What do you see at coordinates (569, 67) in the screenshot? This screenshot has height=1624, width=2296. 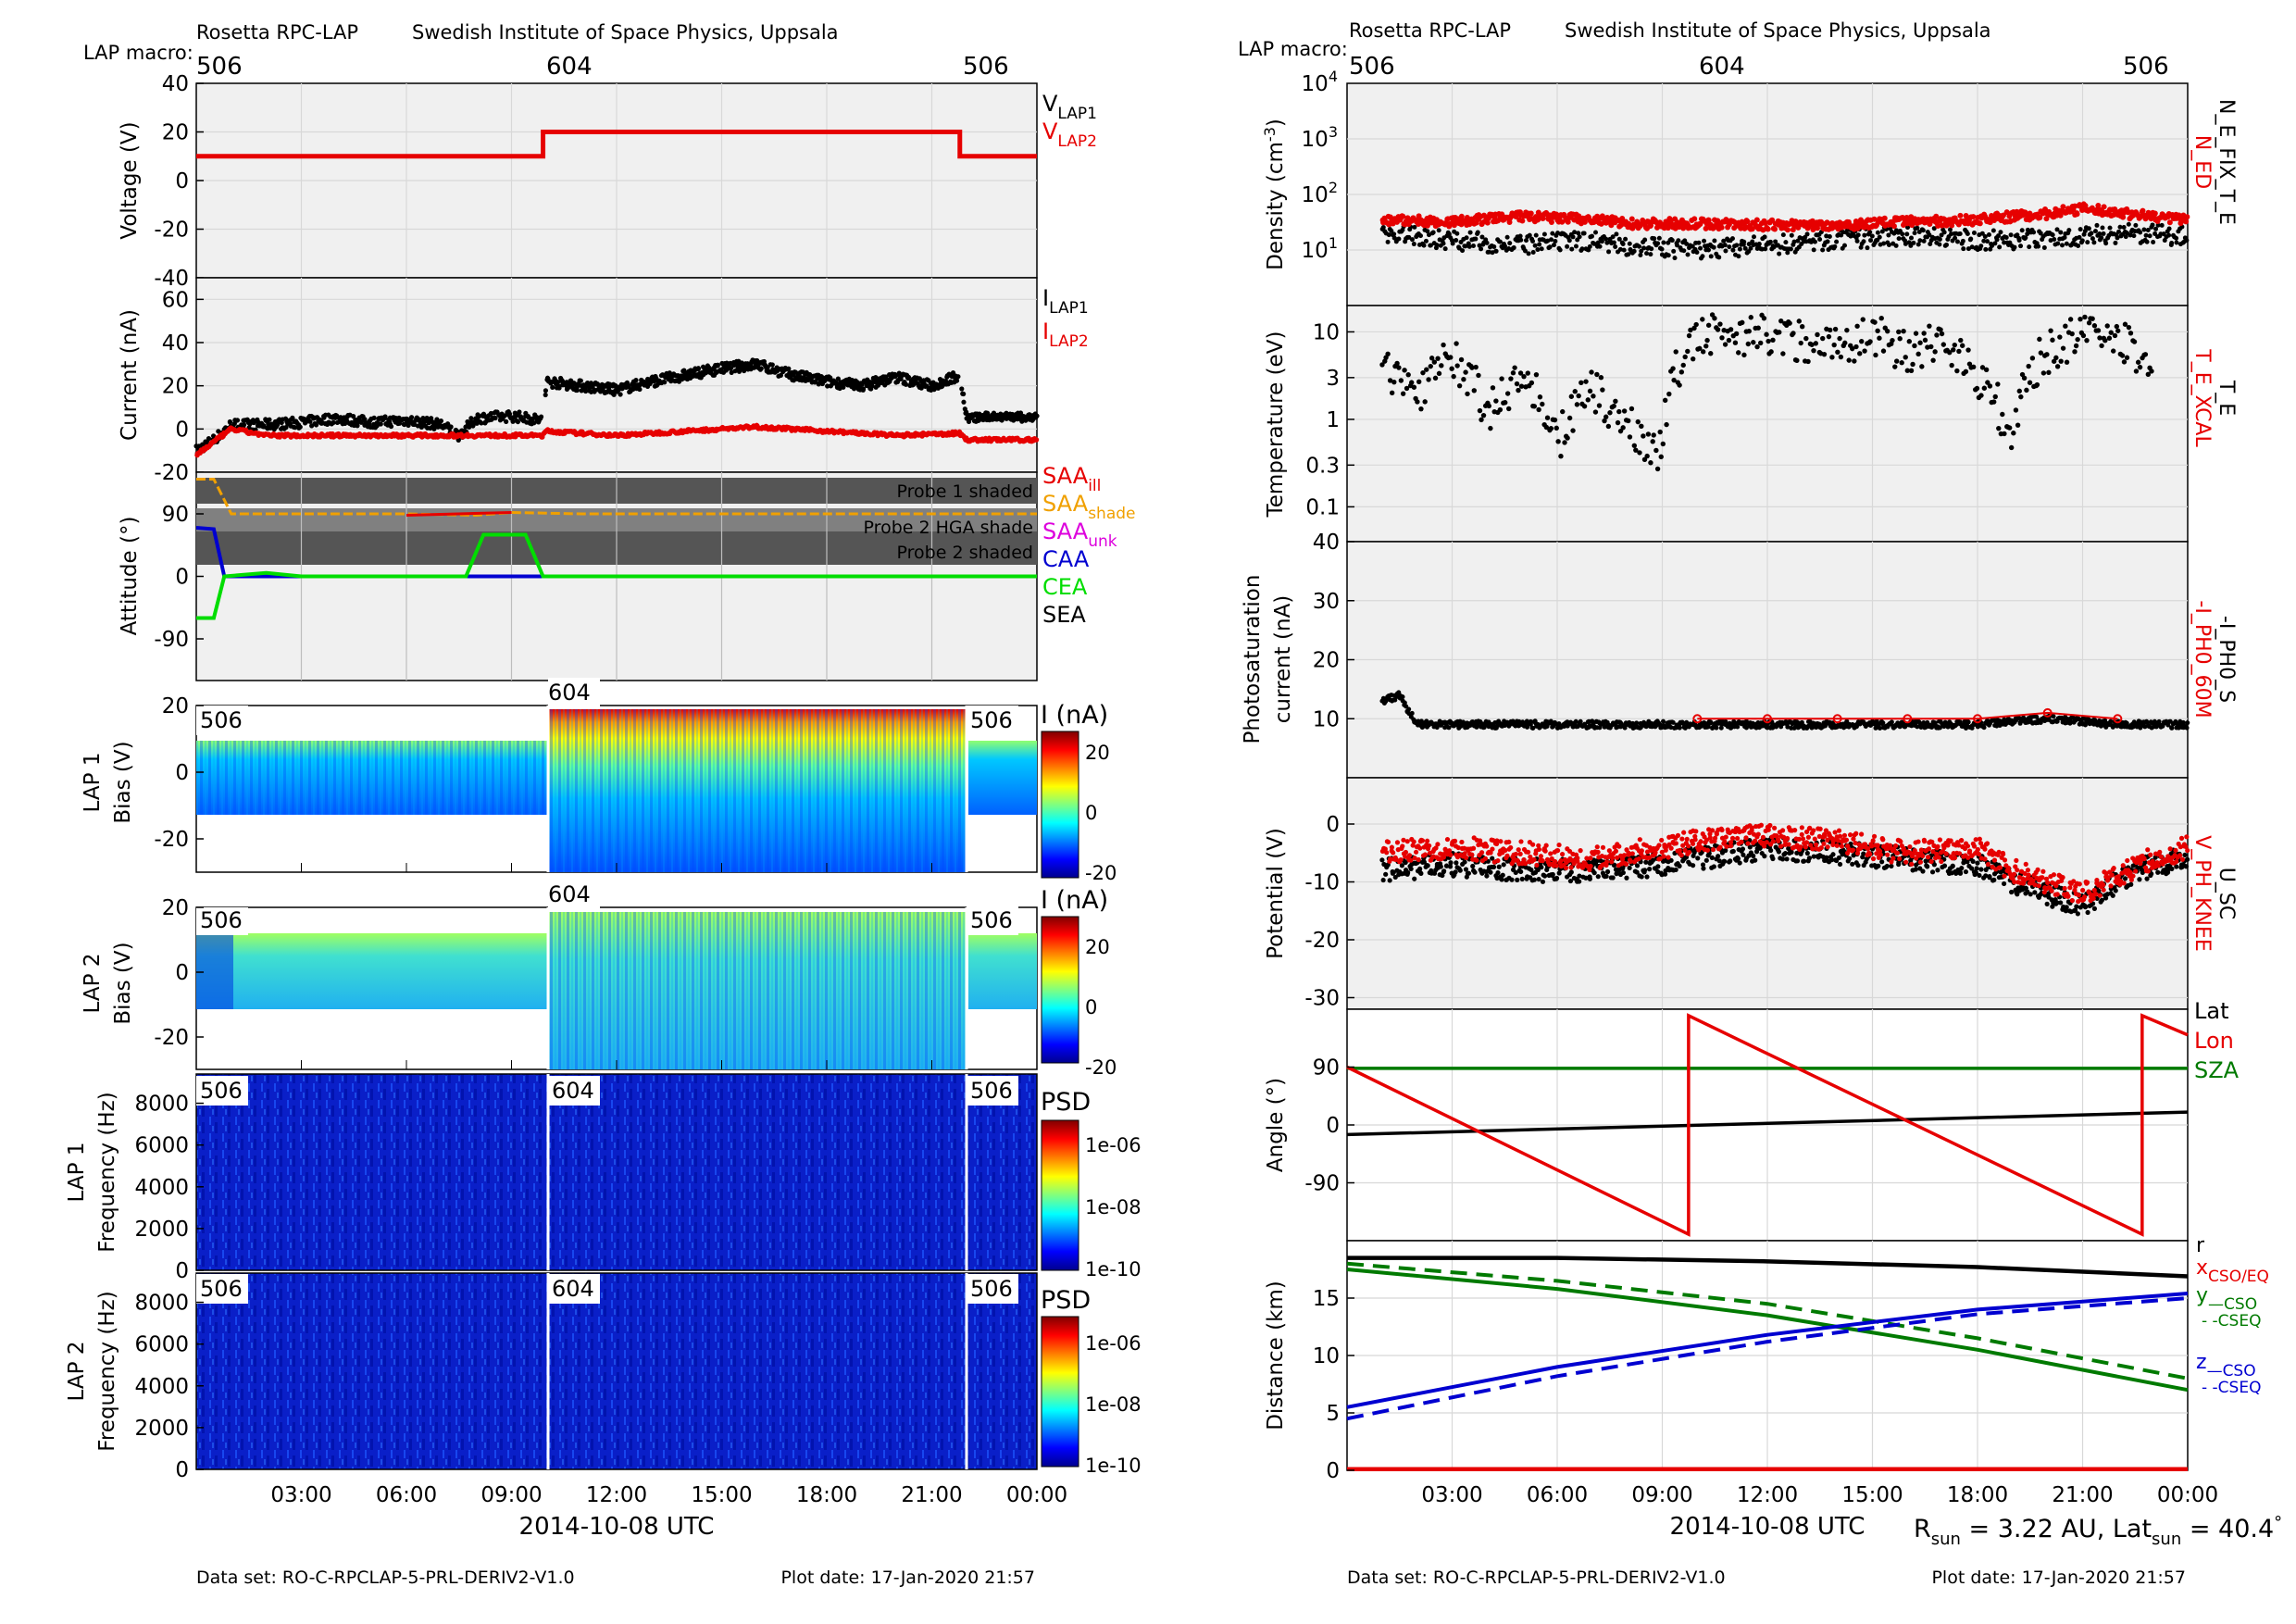 I see `left-macro-604: 604` at bounding box center [569, 67].